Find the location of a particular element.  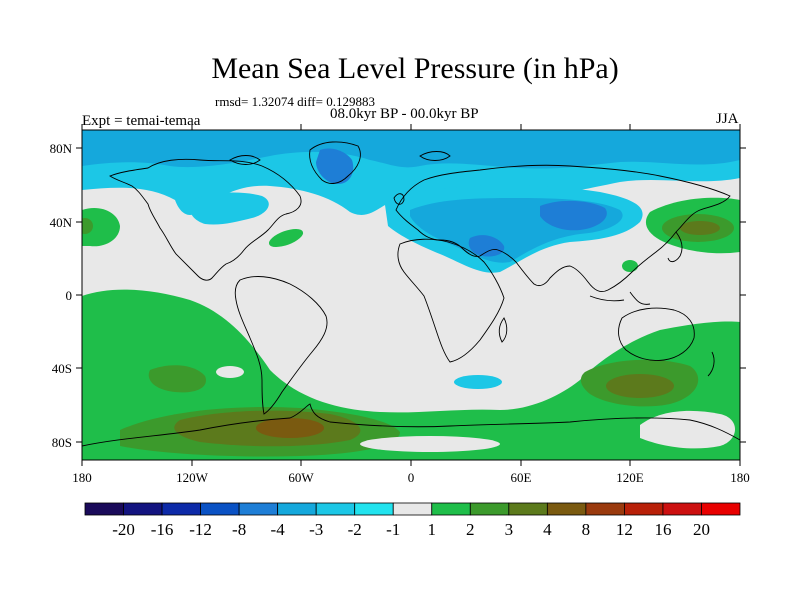

mideast-strong-low is located at coordinates (486, 246).